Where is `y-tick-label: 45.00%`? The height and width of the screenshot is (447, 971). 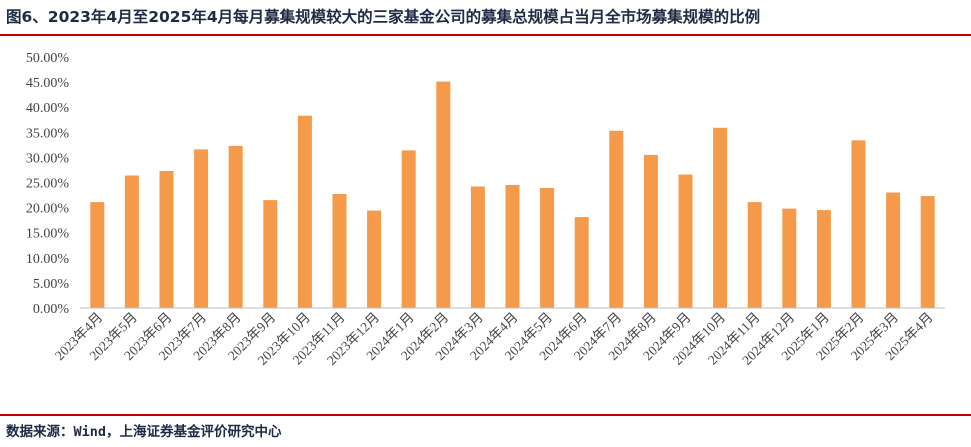 y-tick-label: 45.00% is located at coordinates (48, 83).